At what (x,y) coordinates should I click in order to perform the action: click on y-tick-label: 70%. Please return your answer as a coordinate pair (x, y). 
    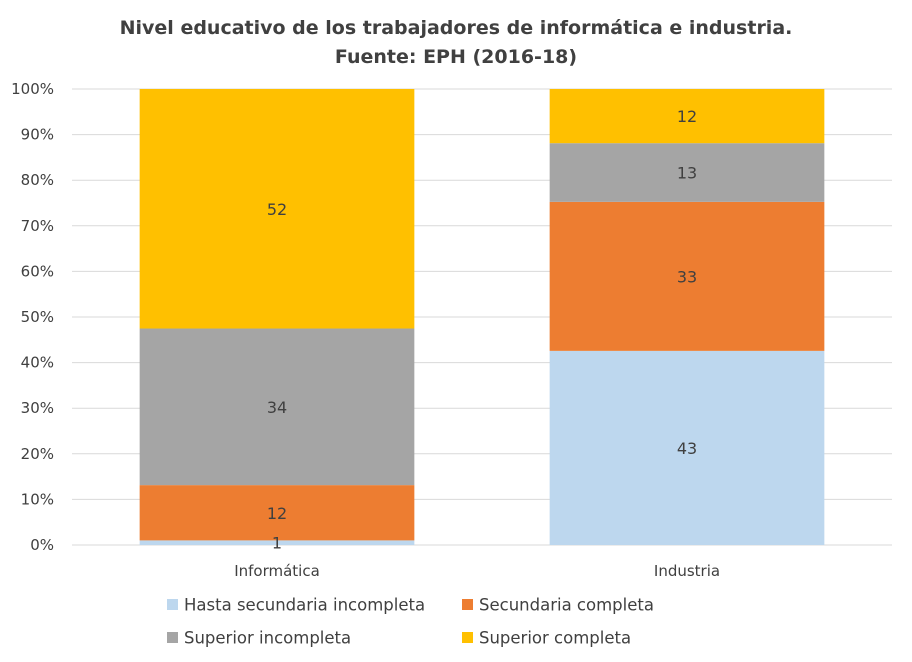
    Looking at the image, I should click on (37, 226).